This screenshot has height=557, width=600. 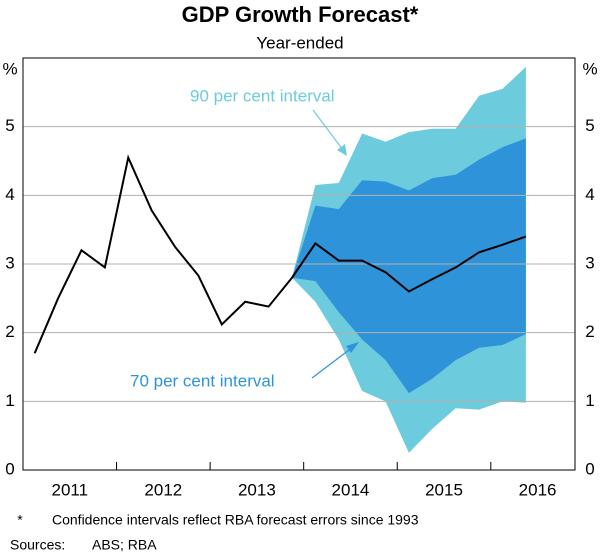 I want to click on x-tick-label: 2015, so click(x=444, y=489).